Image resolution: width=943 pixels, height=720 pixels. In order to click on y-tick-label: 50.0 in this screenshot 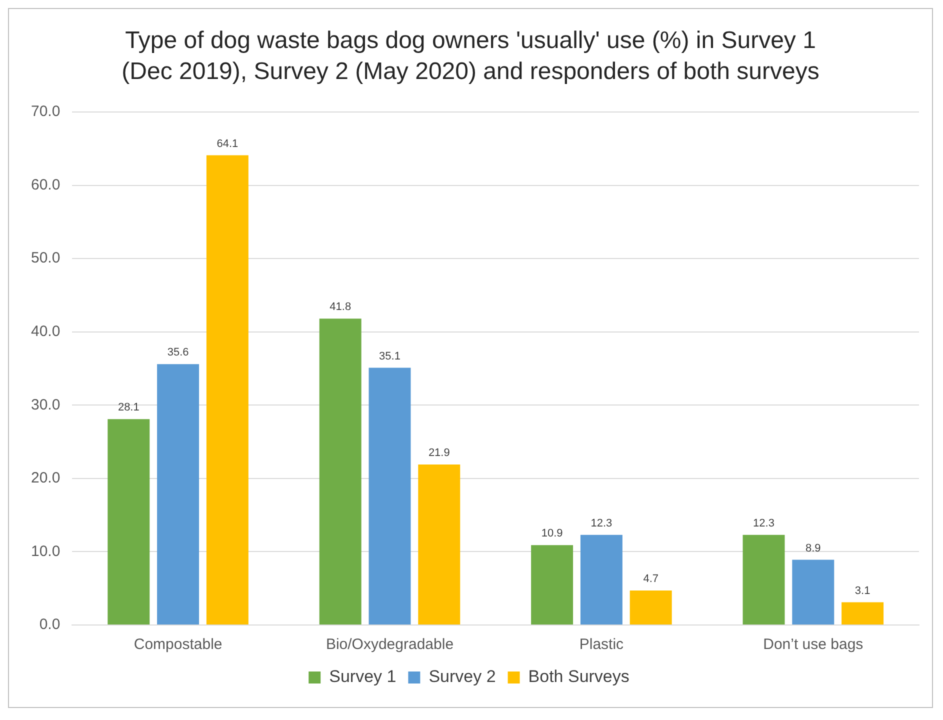, I will do `click(45, 259)`.